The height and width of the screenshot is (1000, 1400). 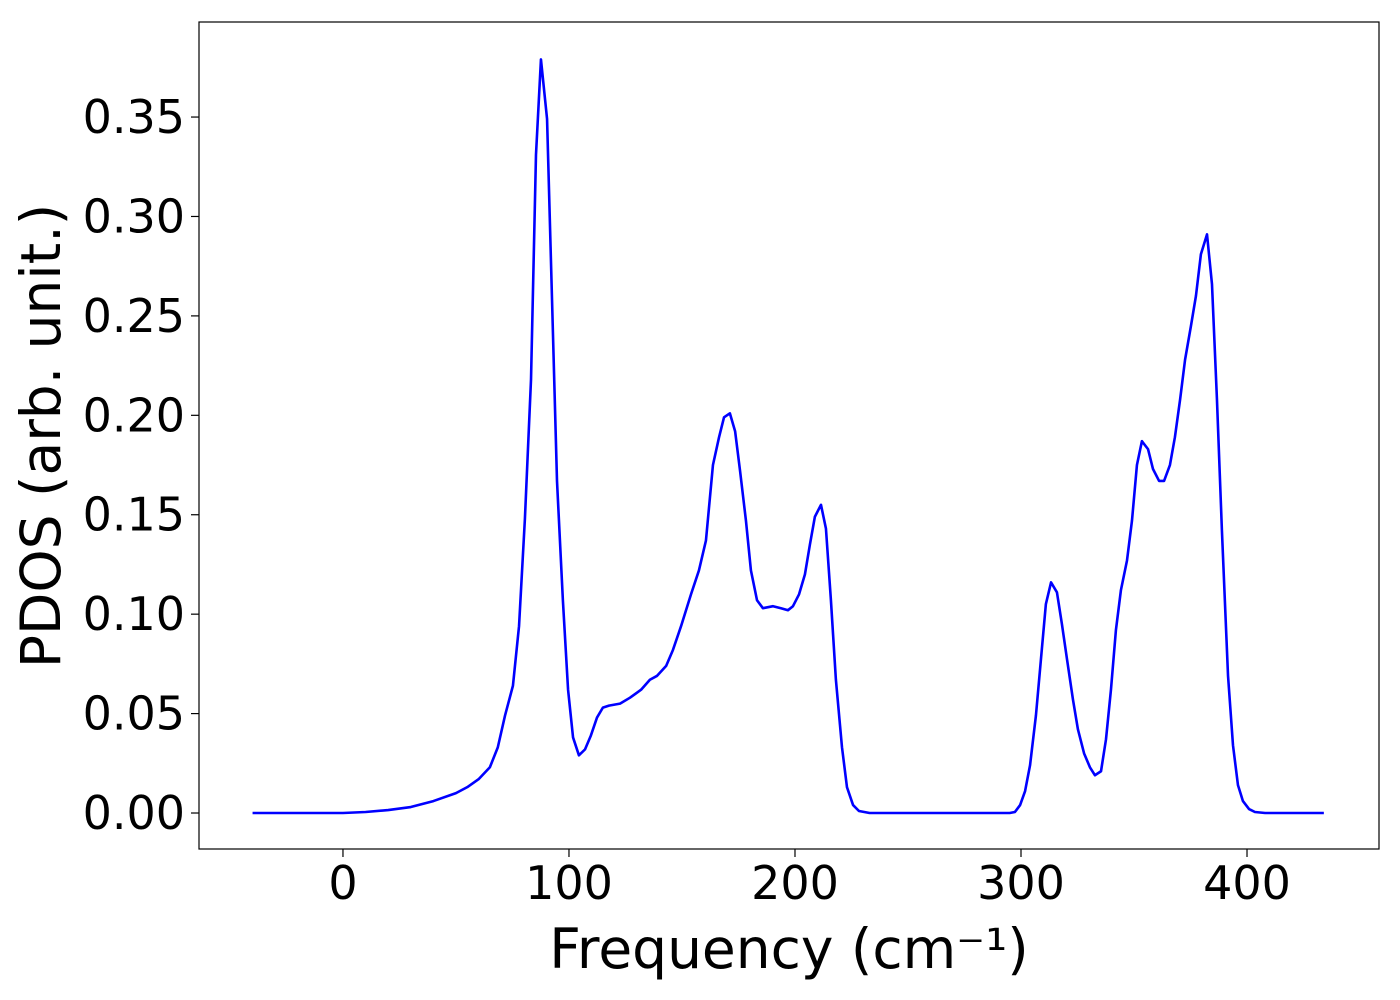 I want to click on y-tick-label: 0.15, so click(x=134, y=515).